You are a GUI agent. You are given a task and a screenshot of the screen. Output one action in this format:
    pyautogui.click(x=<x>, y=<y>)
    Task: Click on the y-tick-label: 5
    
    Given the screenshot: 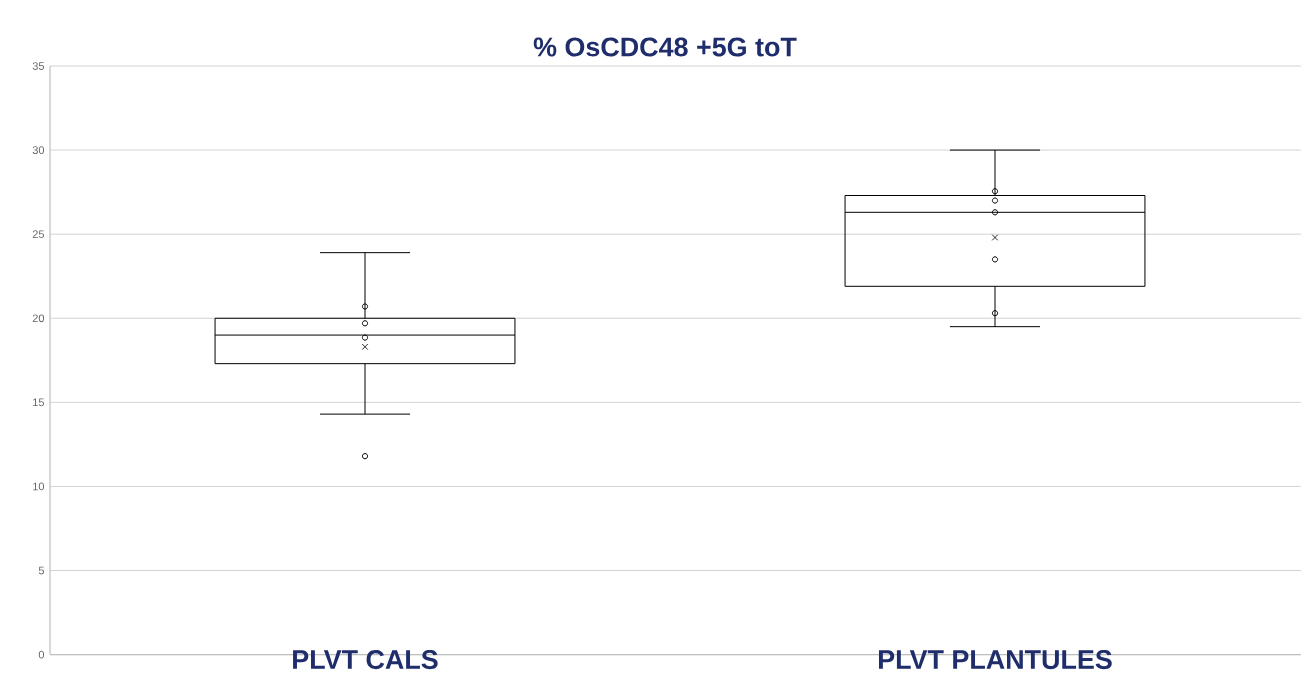 What is the action you would take?
    pyautogui.click(x=41, y=570)
    